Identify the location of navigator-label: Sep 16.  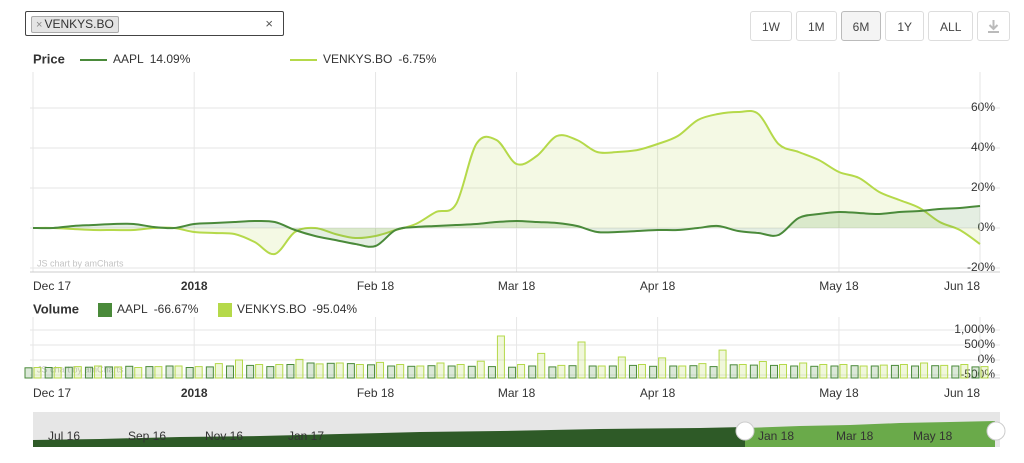
(147, 436).